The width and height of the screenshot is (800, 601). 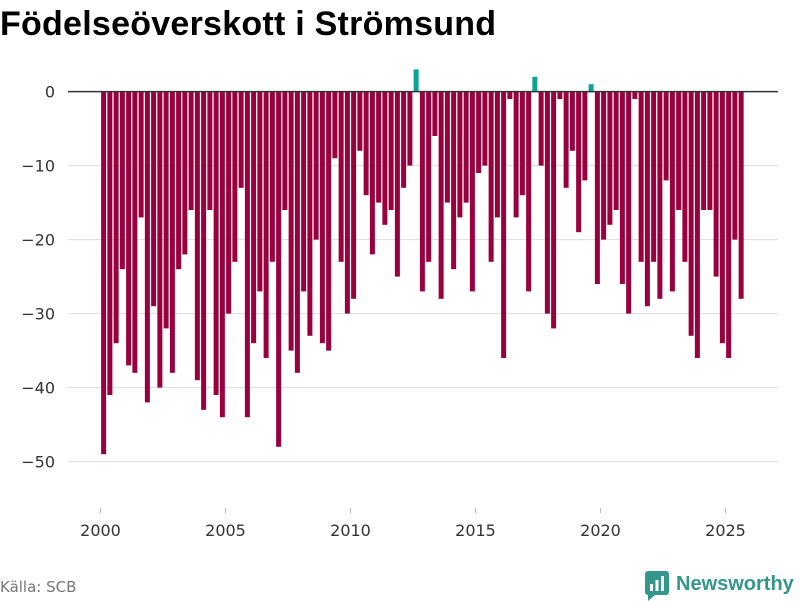 I want to click on source-note: Källa: SCB, so click(x=38, y=587).